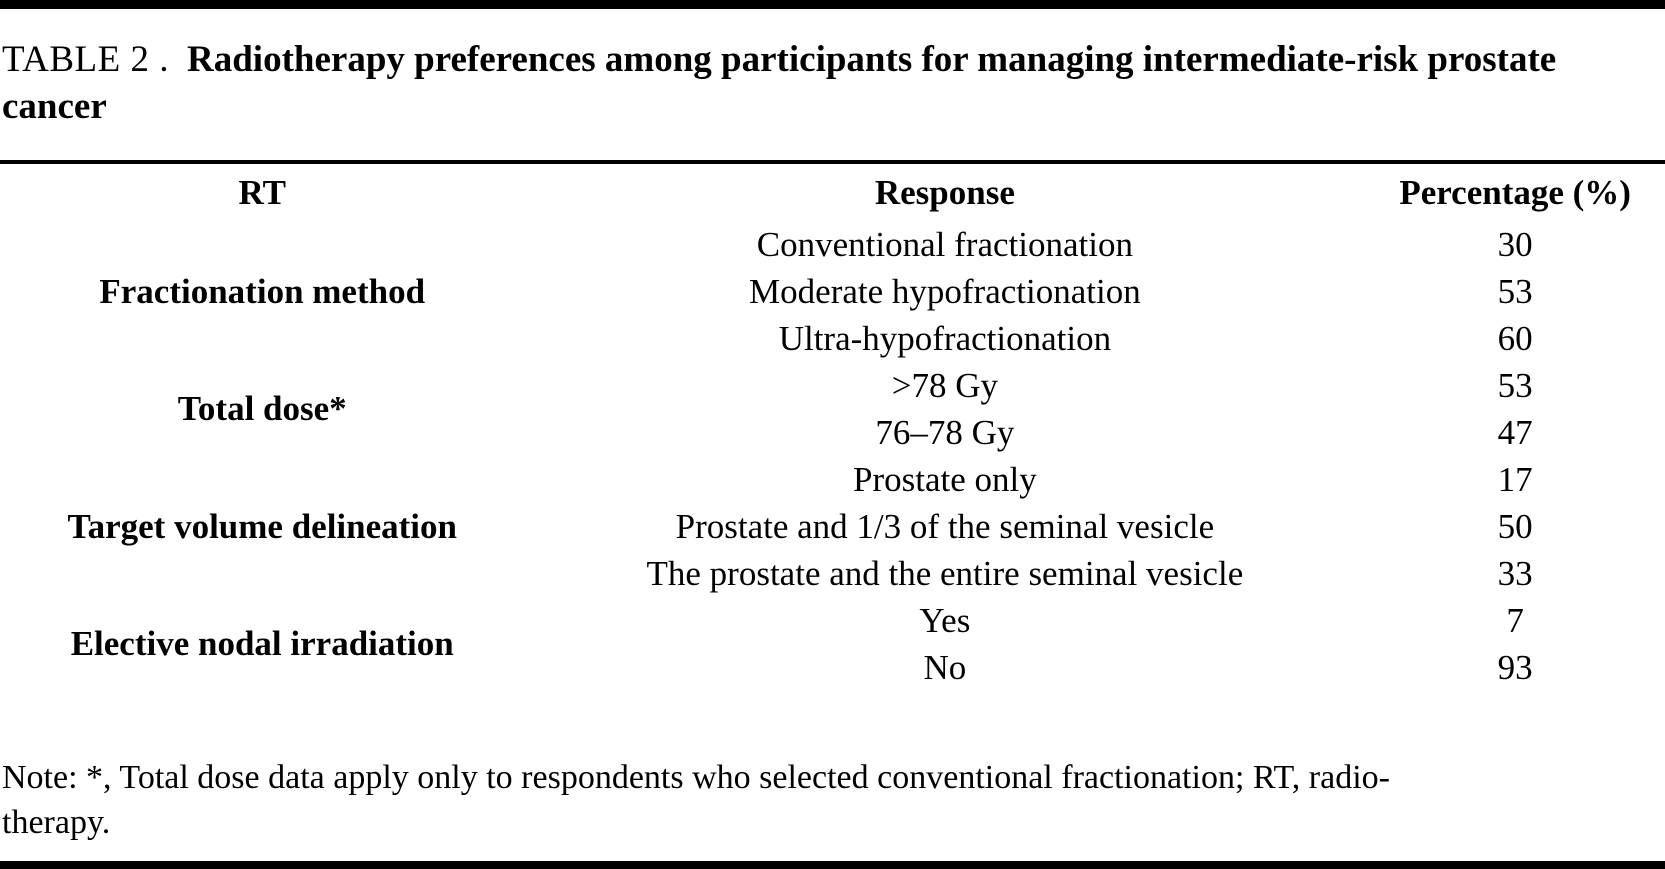 This screenshot has width=1665, height=869. Describe the element at coordinates (1515, 479) in the screenshot. I see `percentage-cell: 17` at that location.